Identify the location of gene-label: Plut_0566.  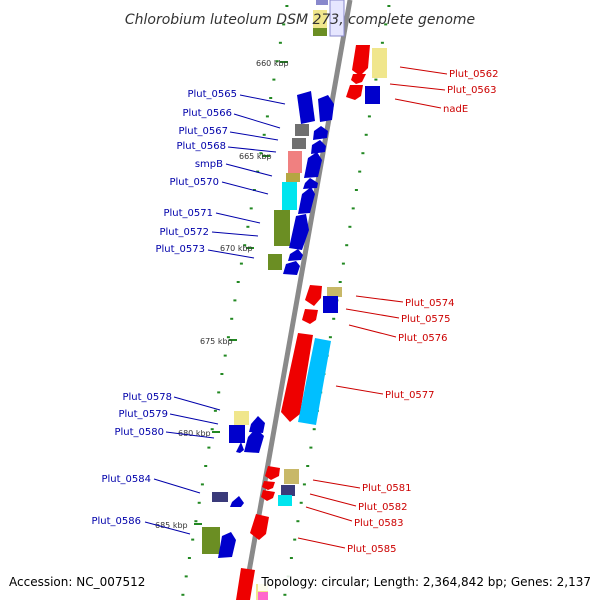
(207, 113).